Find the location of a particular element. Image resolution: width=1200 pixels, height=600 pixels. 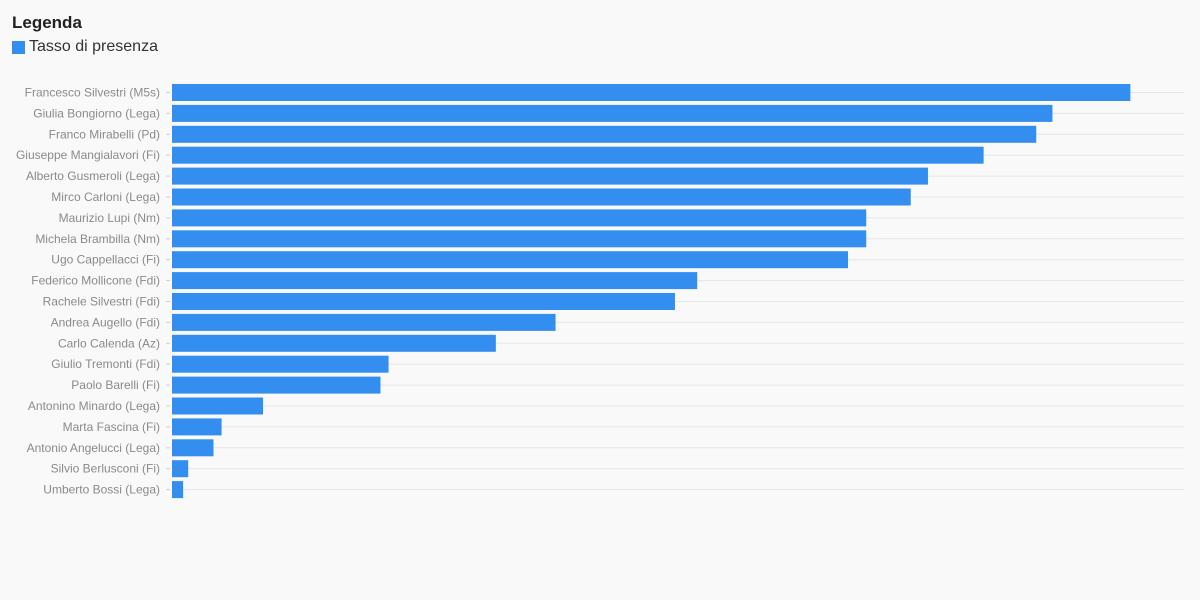

y-tick-label: Alberto Gusmeroli (Lega) is located at coordinates (93, 176).